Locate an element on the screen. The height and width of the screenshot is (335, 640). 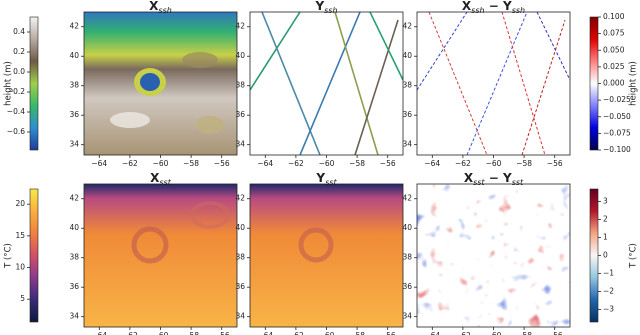
colorbar-tick-label: −0.4 is located at coordinates (16, 111).